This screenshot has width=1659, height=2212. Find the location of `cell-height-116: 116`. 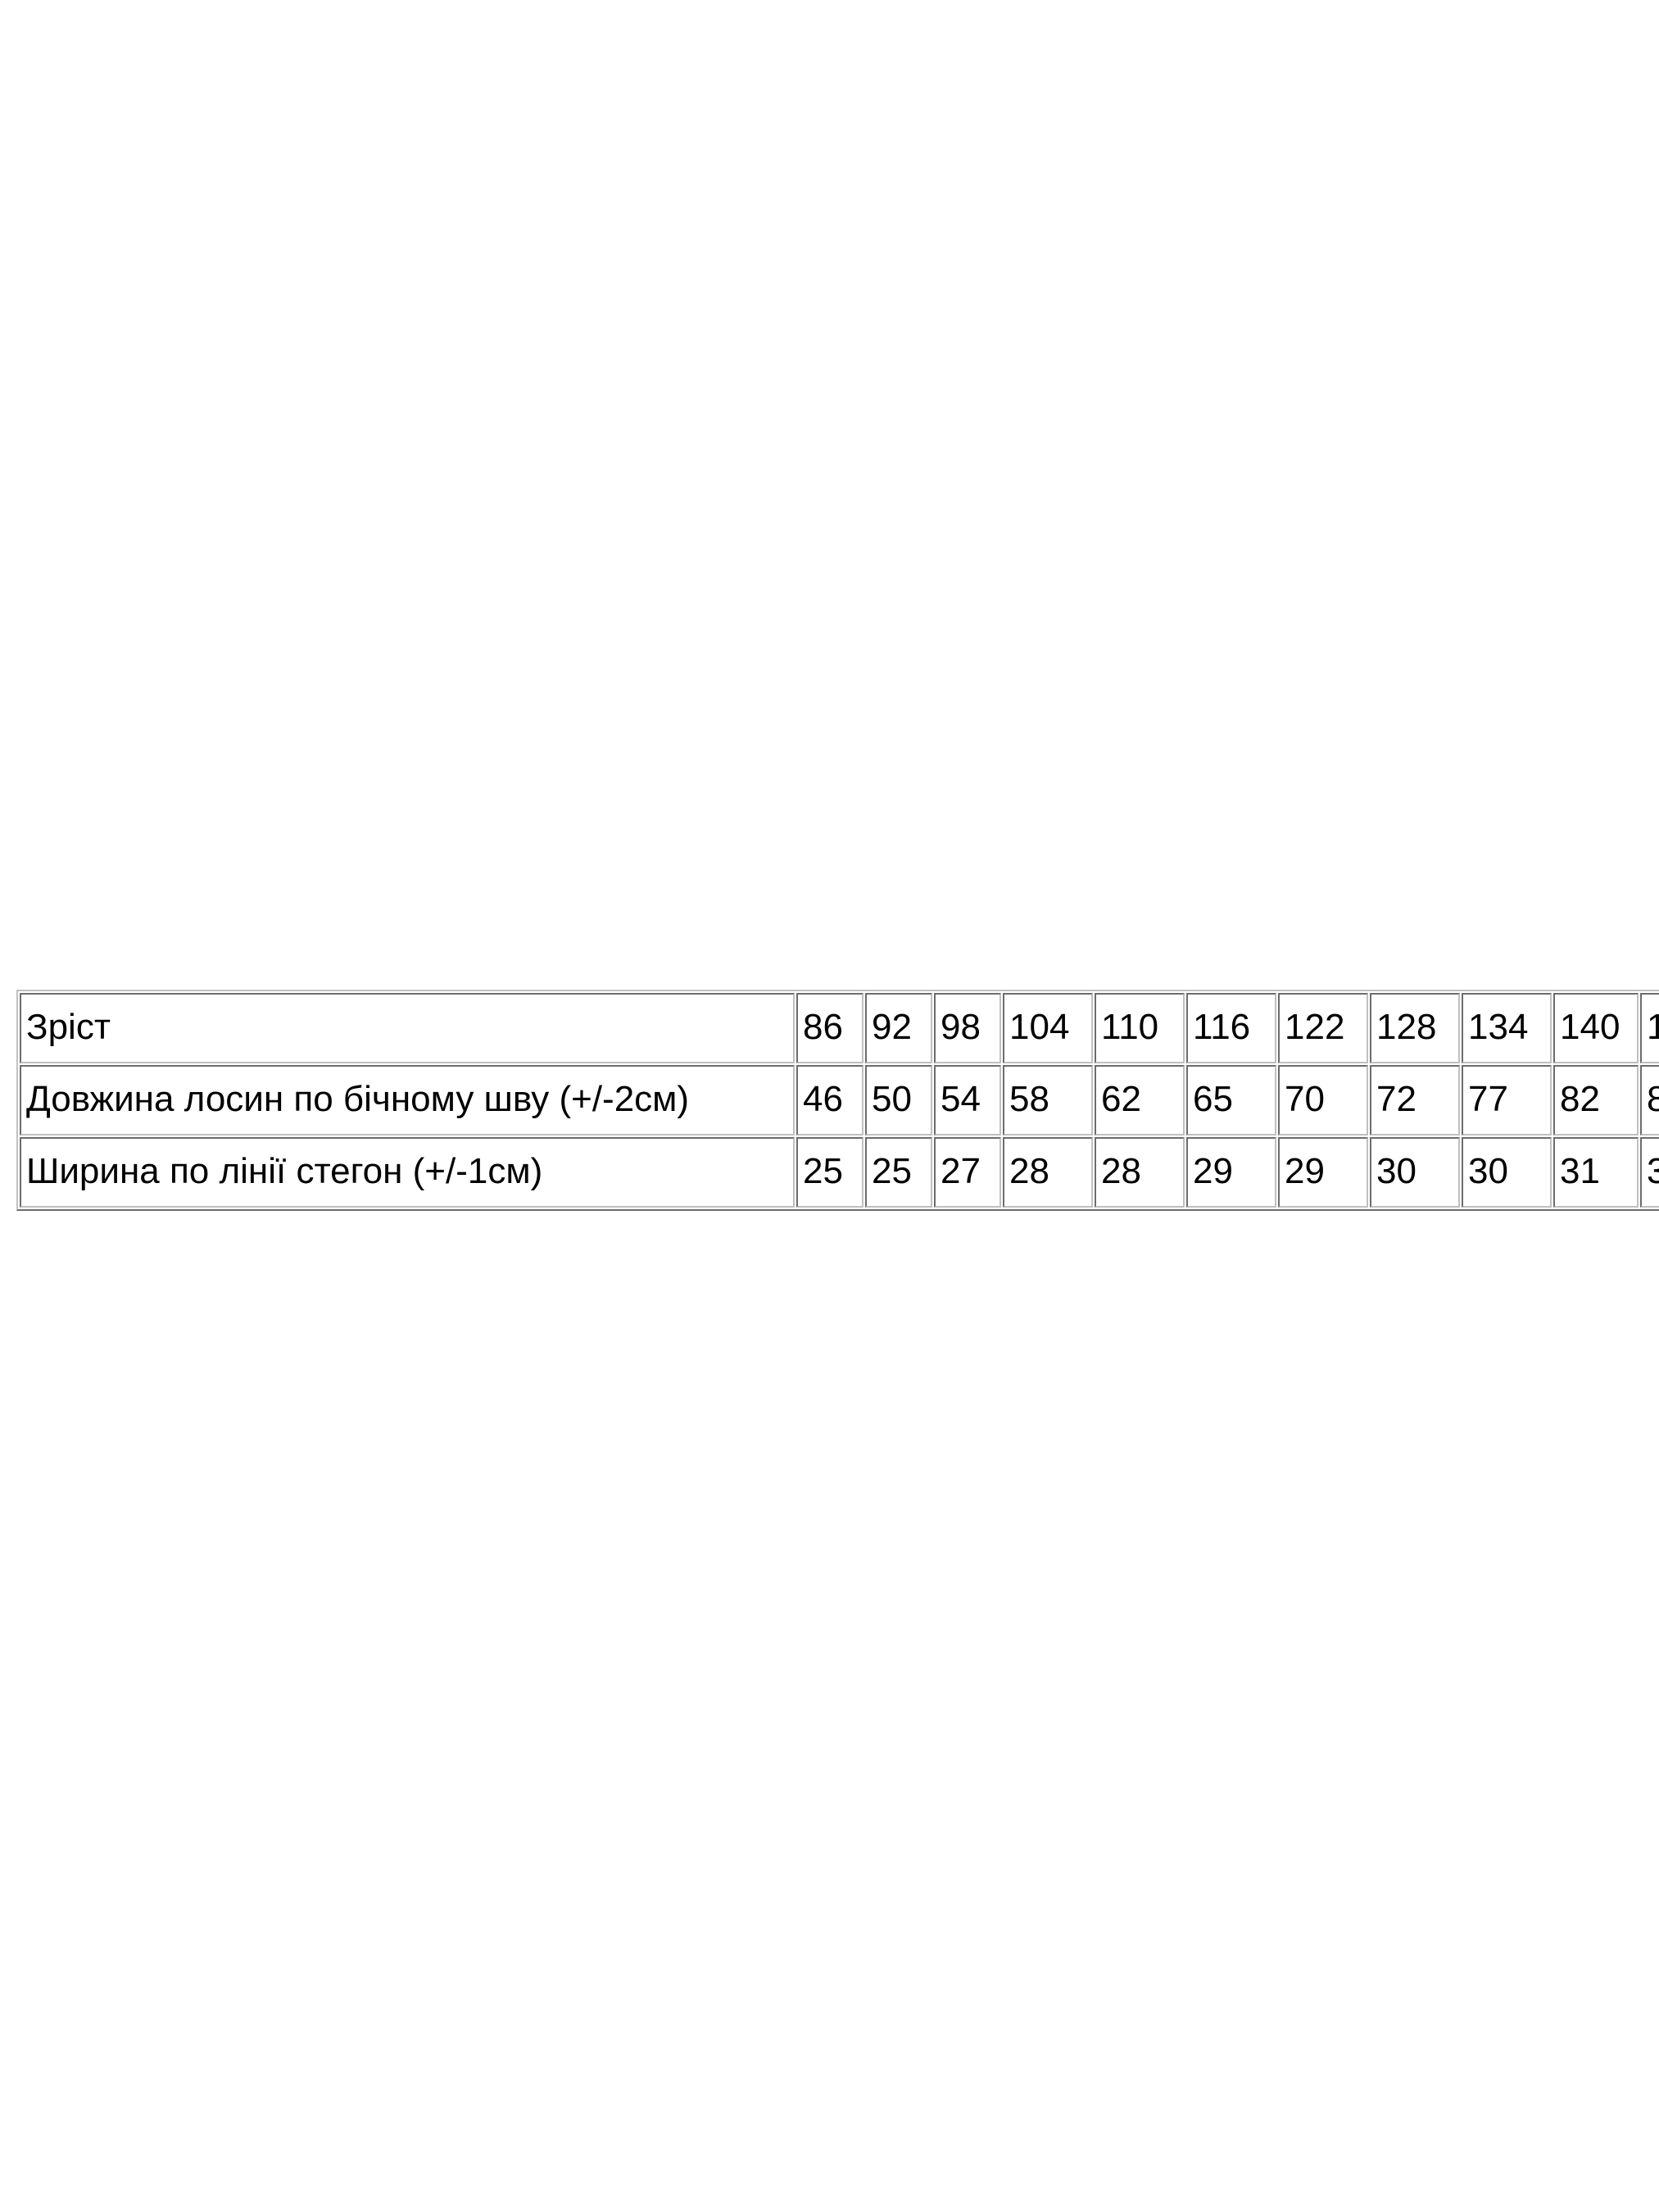

cell-height-116: 116 is located at coordinates (1231, 1028).